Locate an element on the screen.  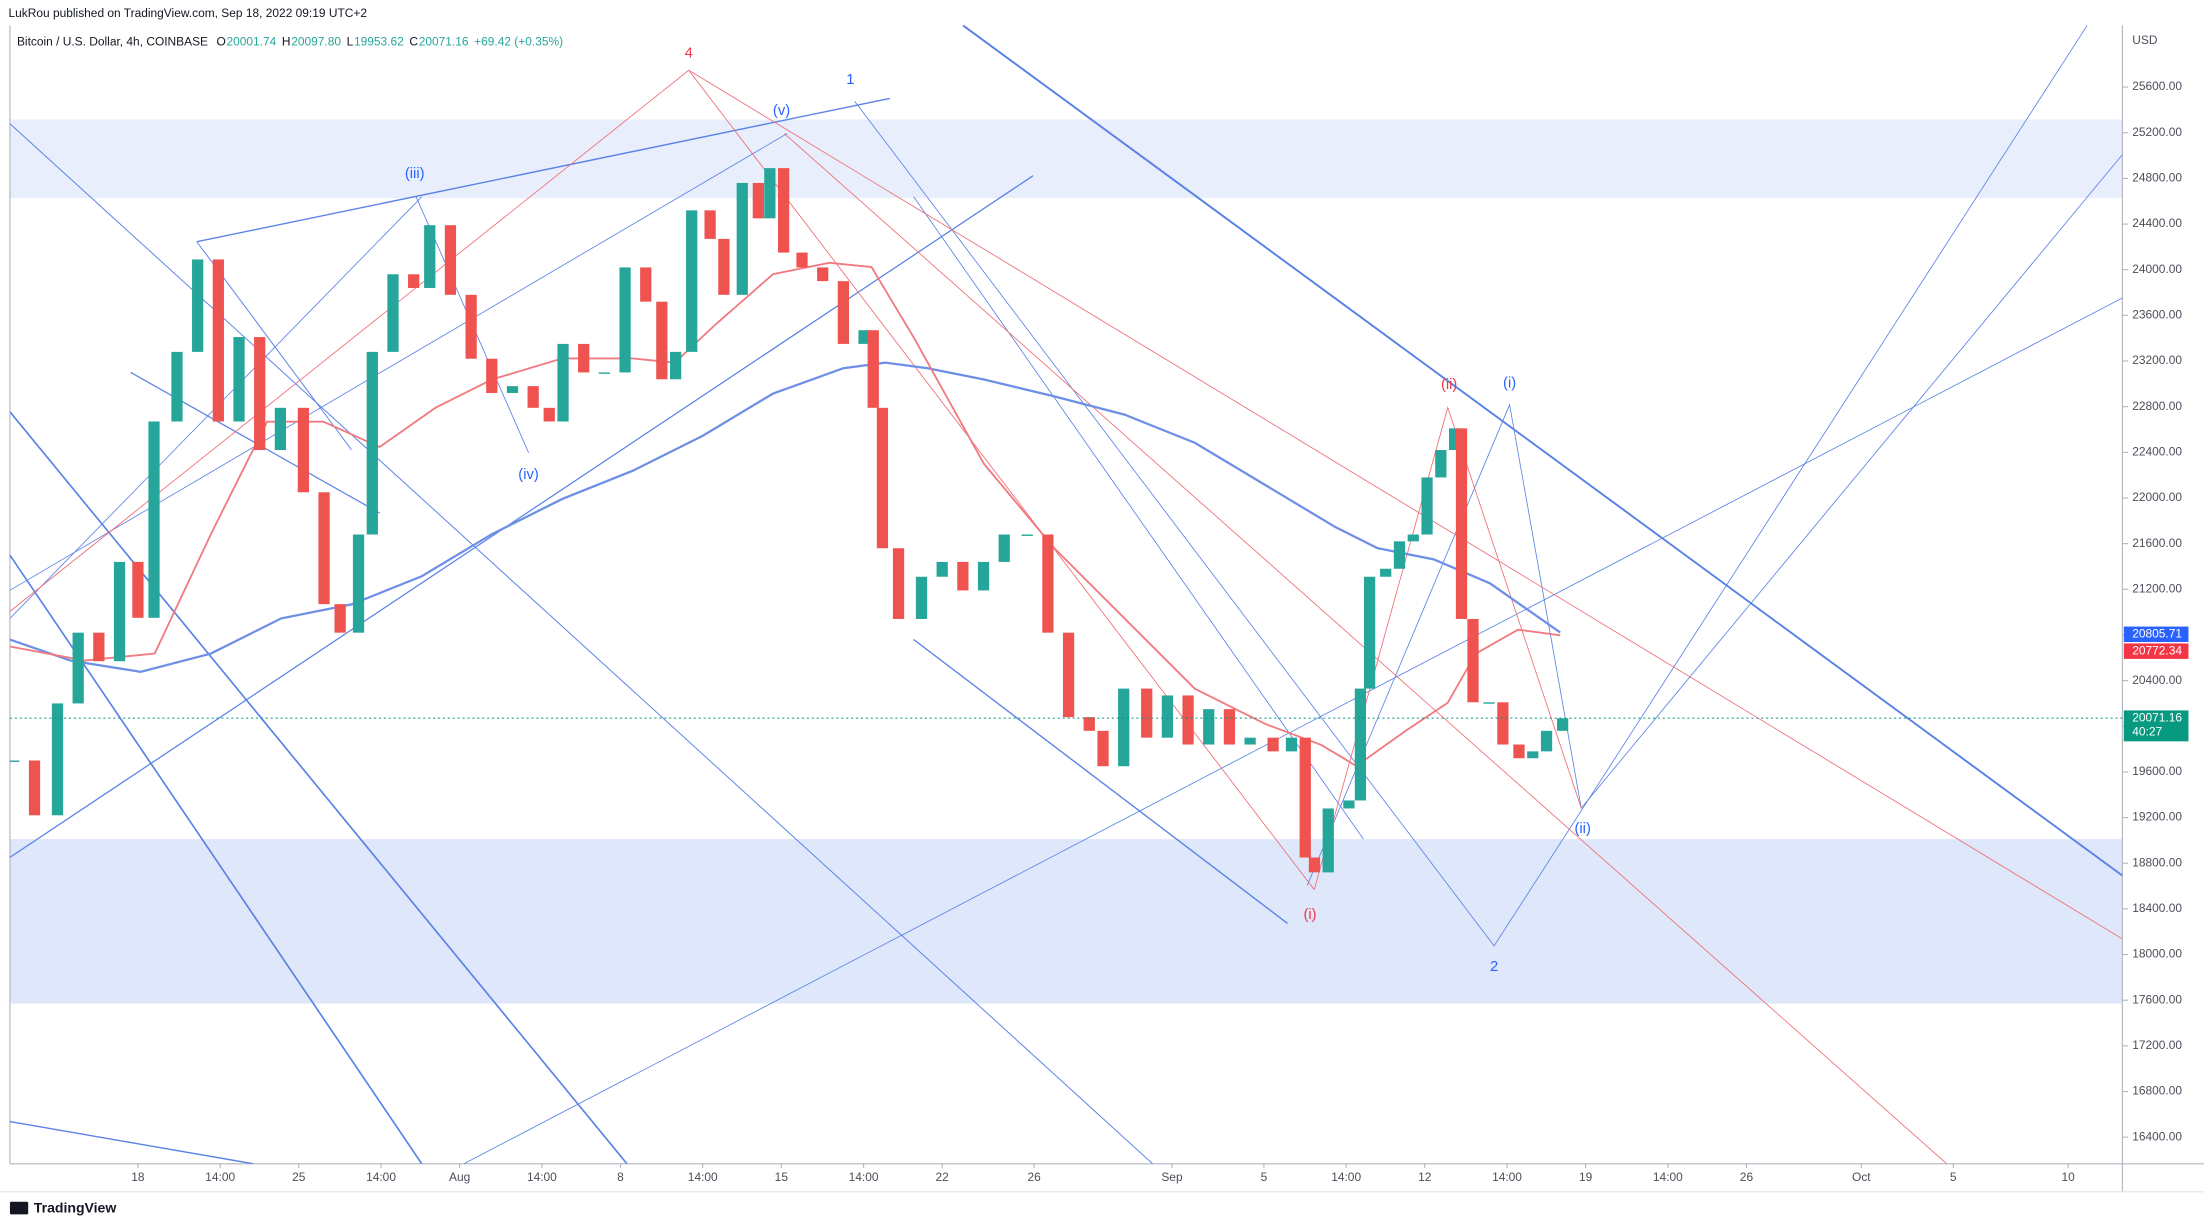
y-tick-label: 18800.00 is located at coordinates (2157, 862).